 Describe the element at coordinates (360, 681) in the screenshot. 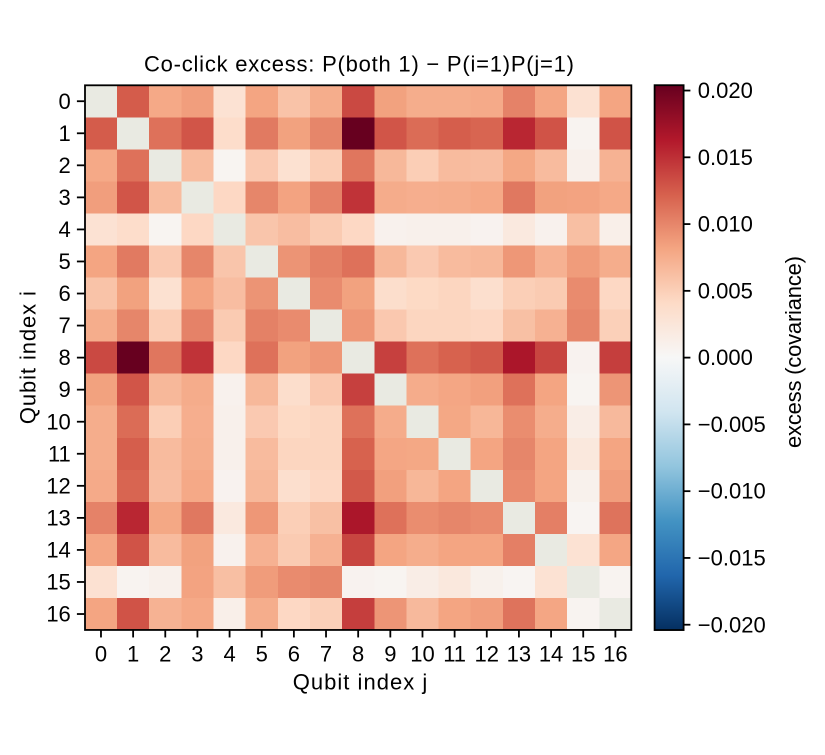

I see `svg-text: Qubit index j` at that location.